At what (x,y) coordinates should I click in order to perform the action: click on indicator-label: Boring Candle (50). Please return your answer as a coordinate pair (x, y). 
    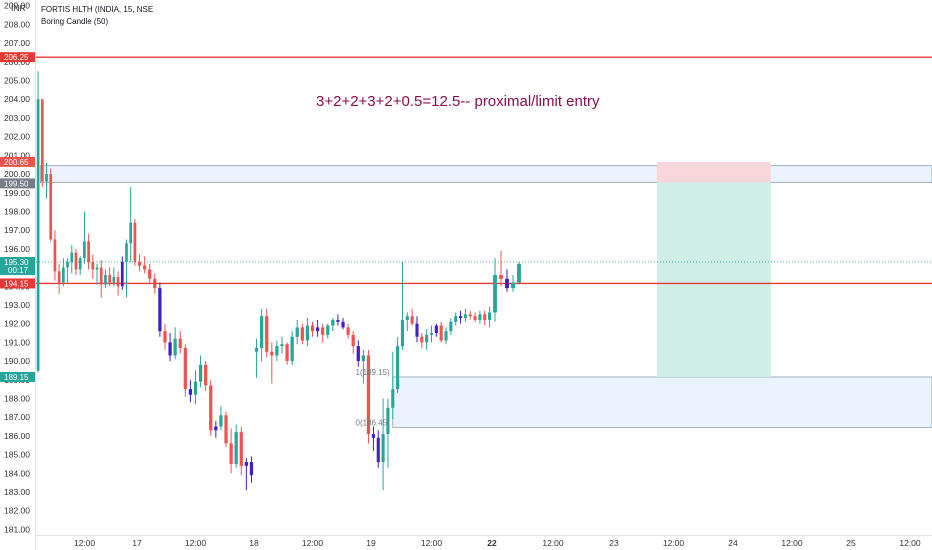
    Looking at the image, I should click on (74, 21).